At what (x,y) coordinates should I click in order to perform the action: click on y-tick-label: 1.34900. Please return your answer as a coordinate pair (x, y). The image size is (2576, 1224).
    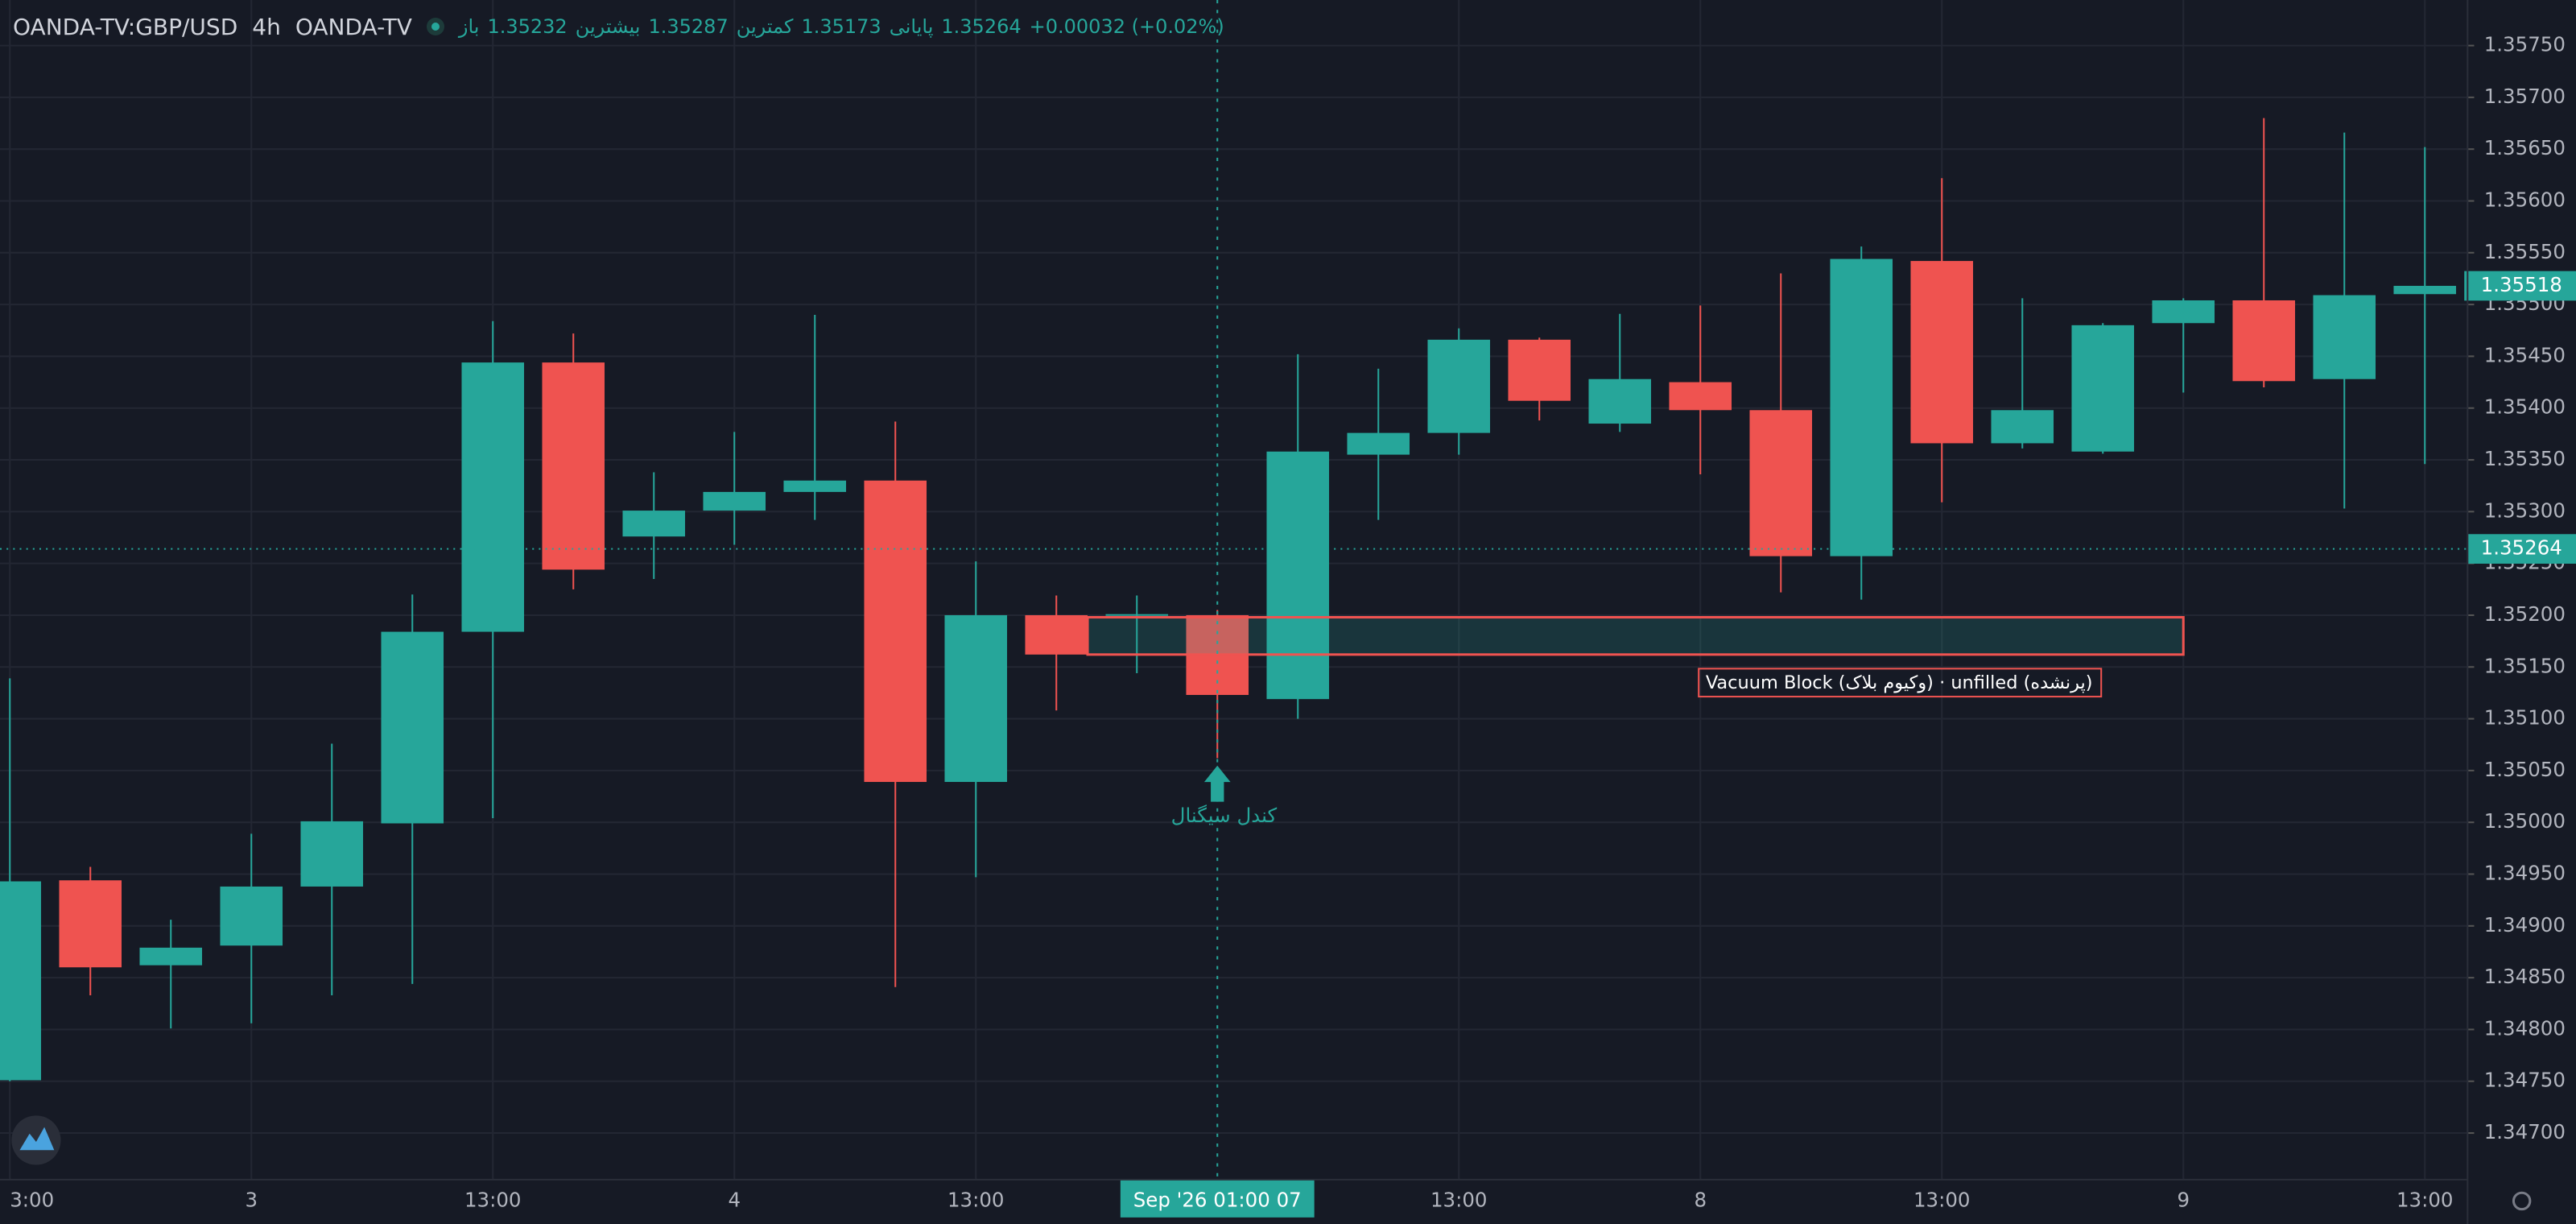
    Looking at the image, I should click on (2525, 925).